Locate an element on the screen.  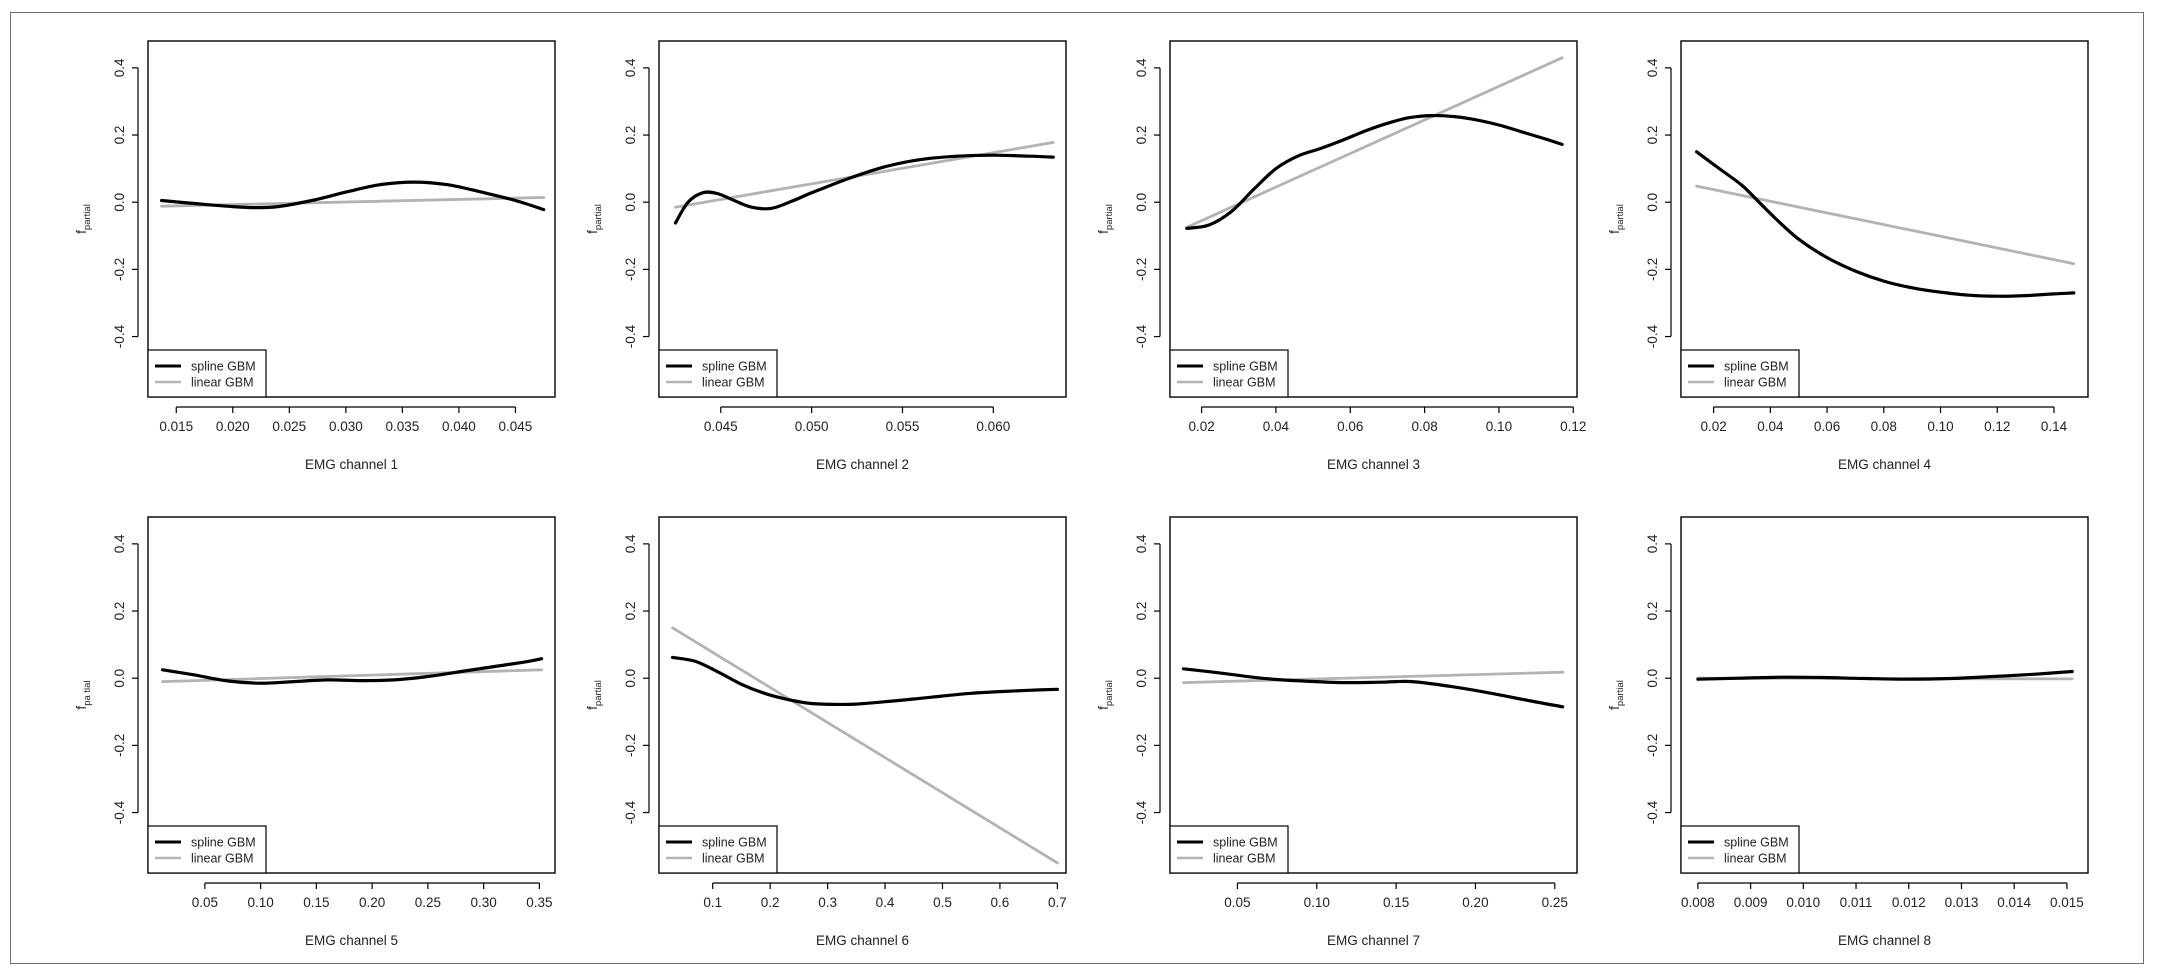
x-tick-label: 0.02 is located at coordinates (1201, 426).